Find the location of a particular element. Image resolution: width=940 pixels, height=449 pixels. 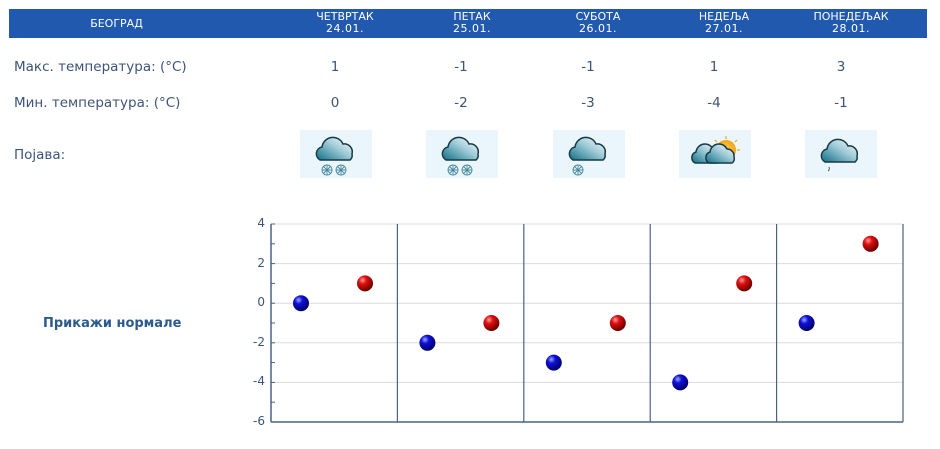

day-date: 27.01. is located at coordinates (724, 28).